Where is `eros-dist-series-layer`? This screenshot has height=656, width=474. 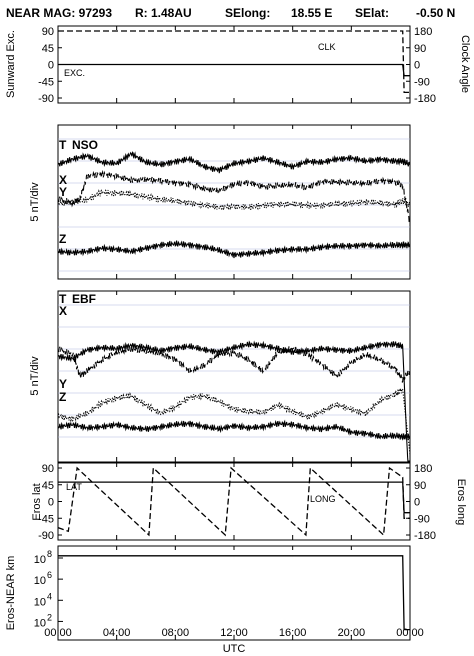
eros-dist-series-layer is located at coordinates (234, 593).